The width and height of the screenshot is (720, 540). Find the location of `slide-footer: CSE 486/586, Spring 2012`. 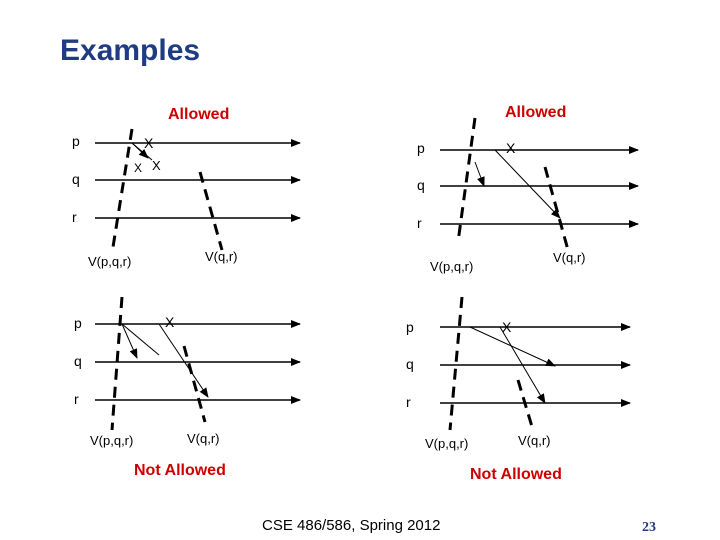

slide-footer: CSE 486/586, Spring 2012 is located at coordinates (351, 525).